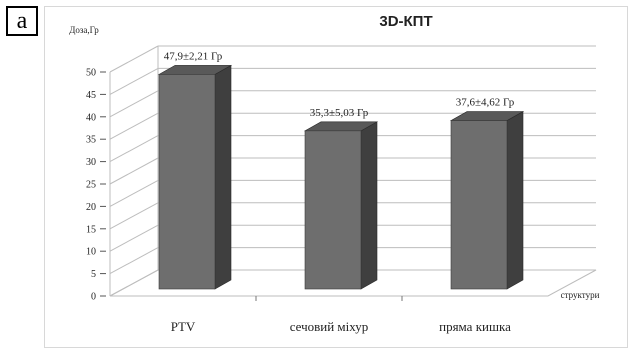 The width and height of the screenshot is (634, 359). I want to click on y-tick-label: 0, so click(93, 297).